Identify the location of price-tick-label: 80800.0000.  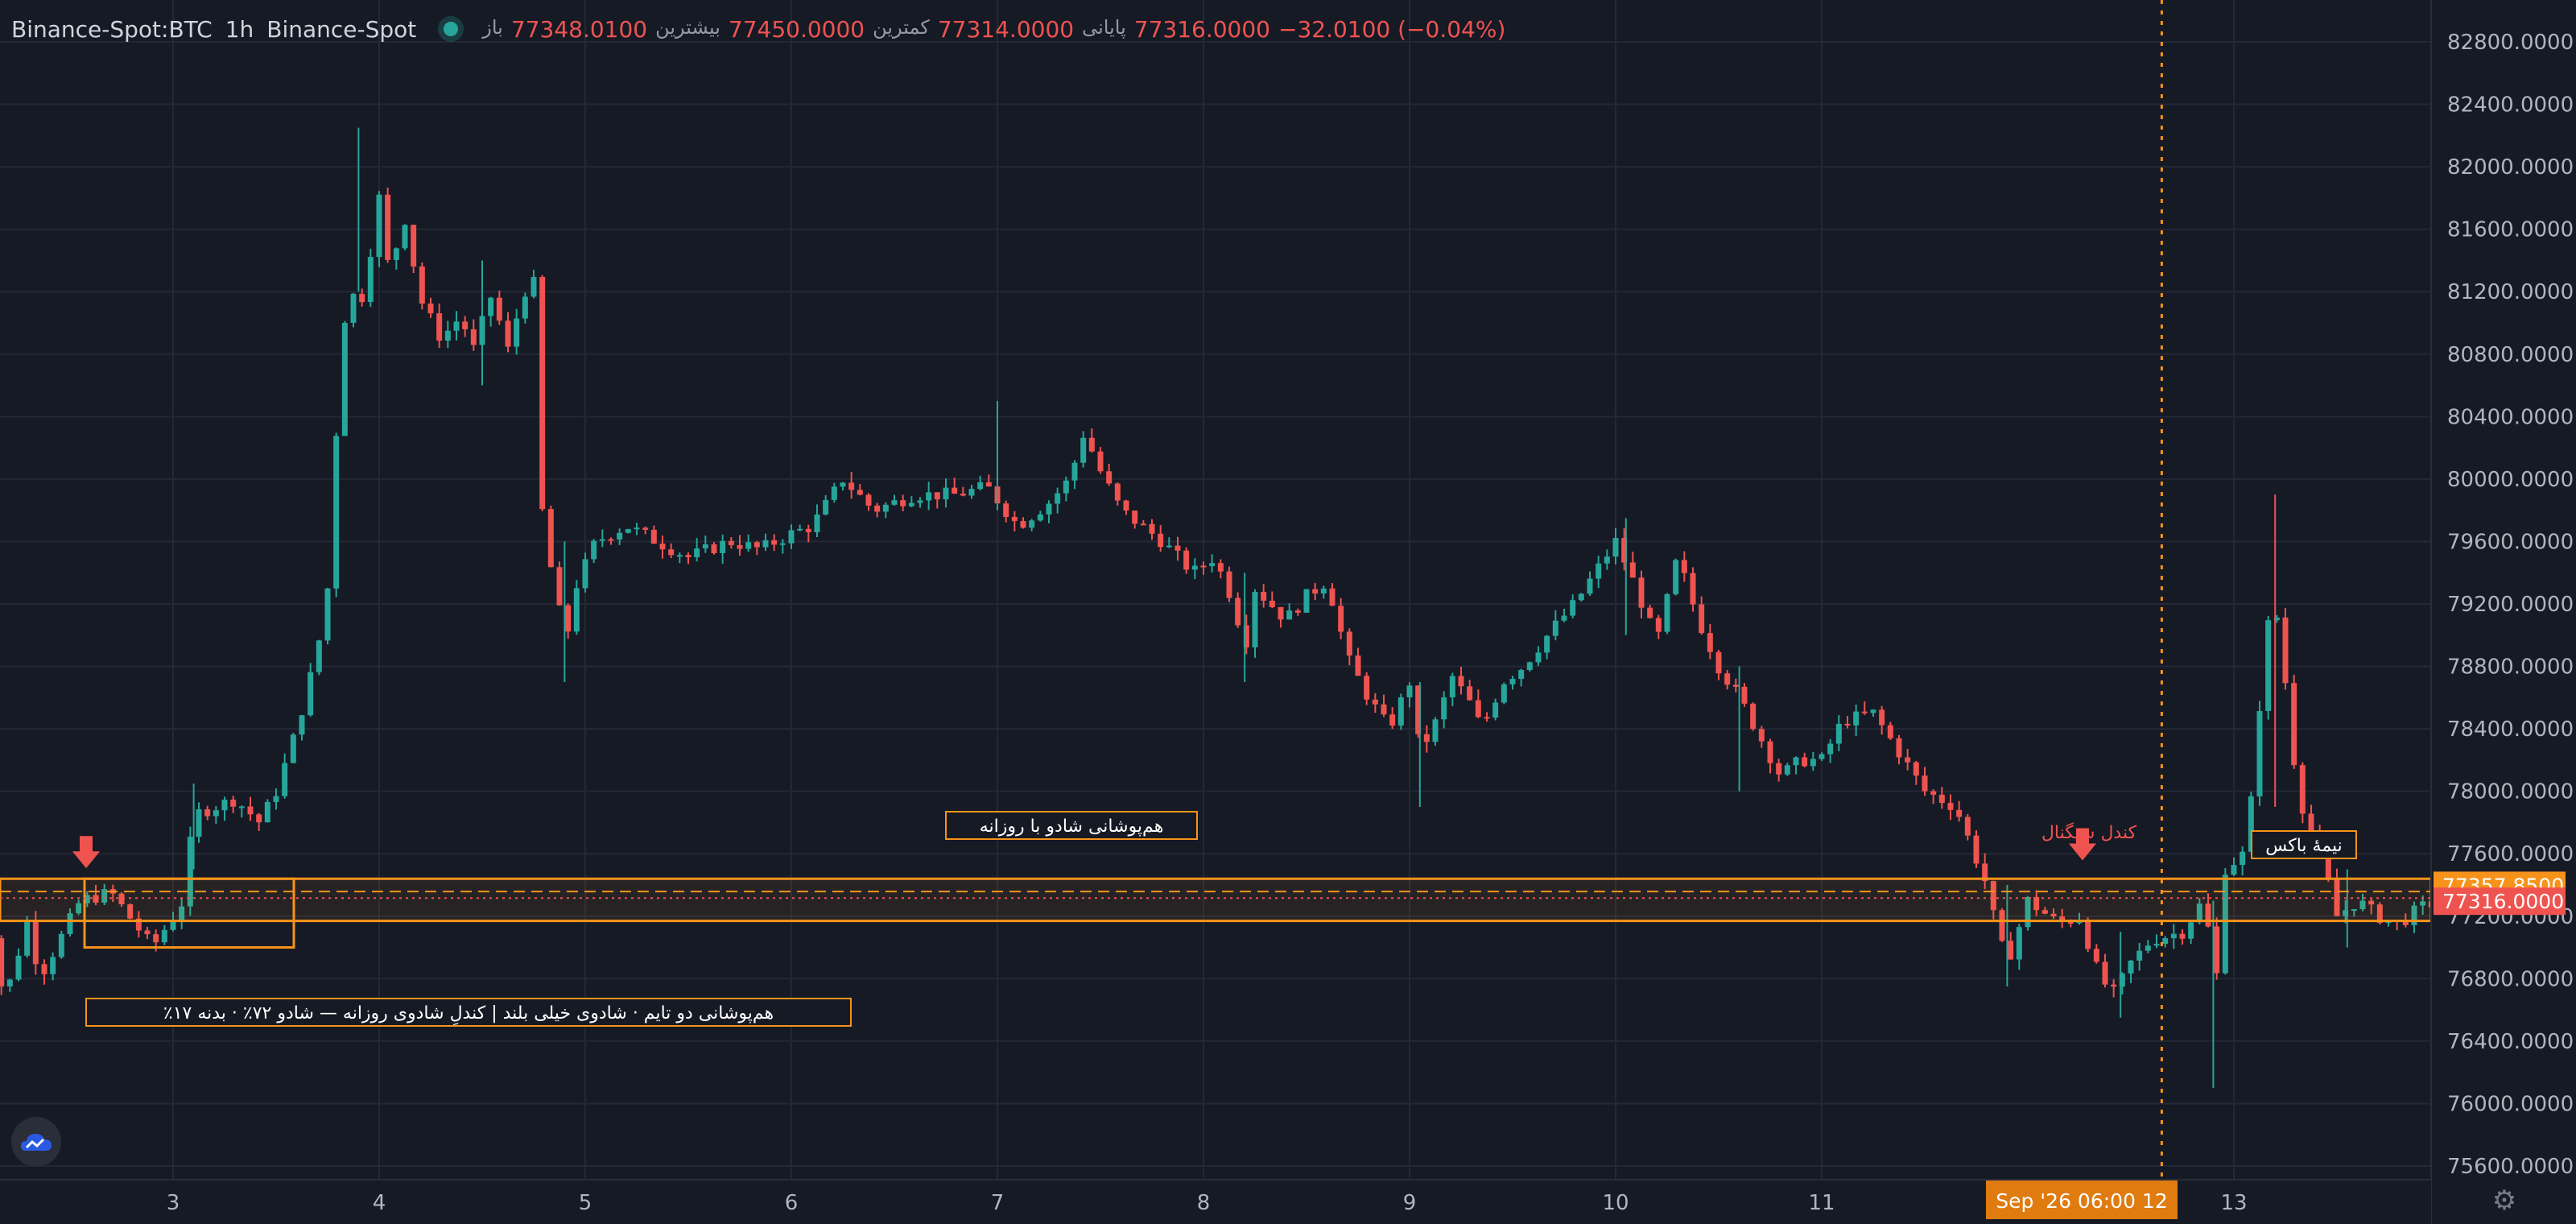
(2510, 355).